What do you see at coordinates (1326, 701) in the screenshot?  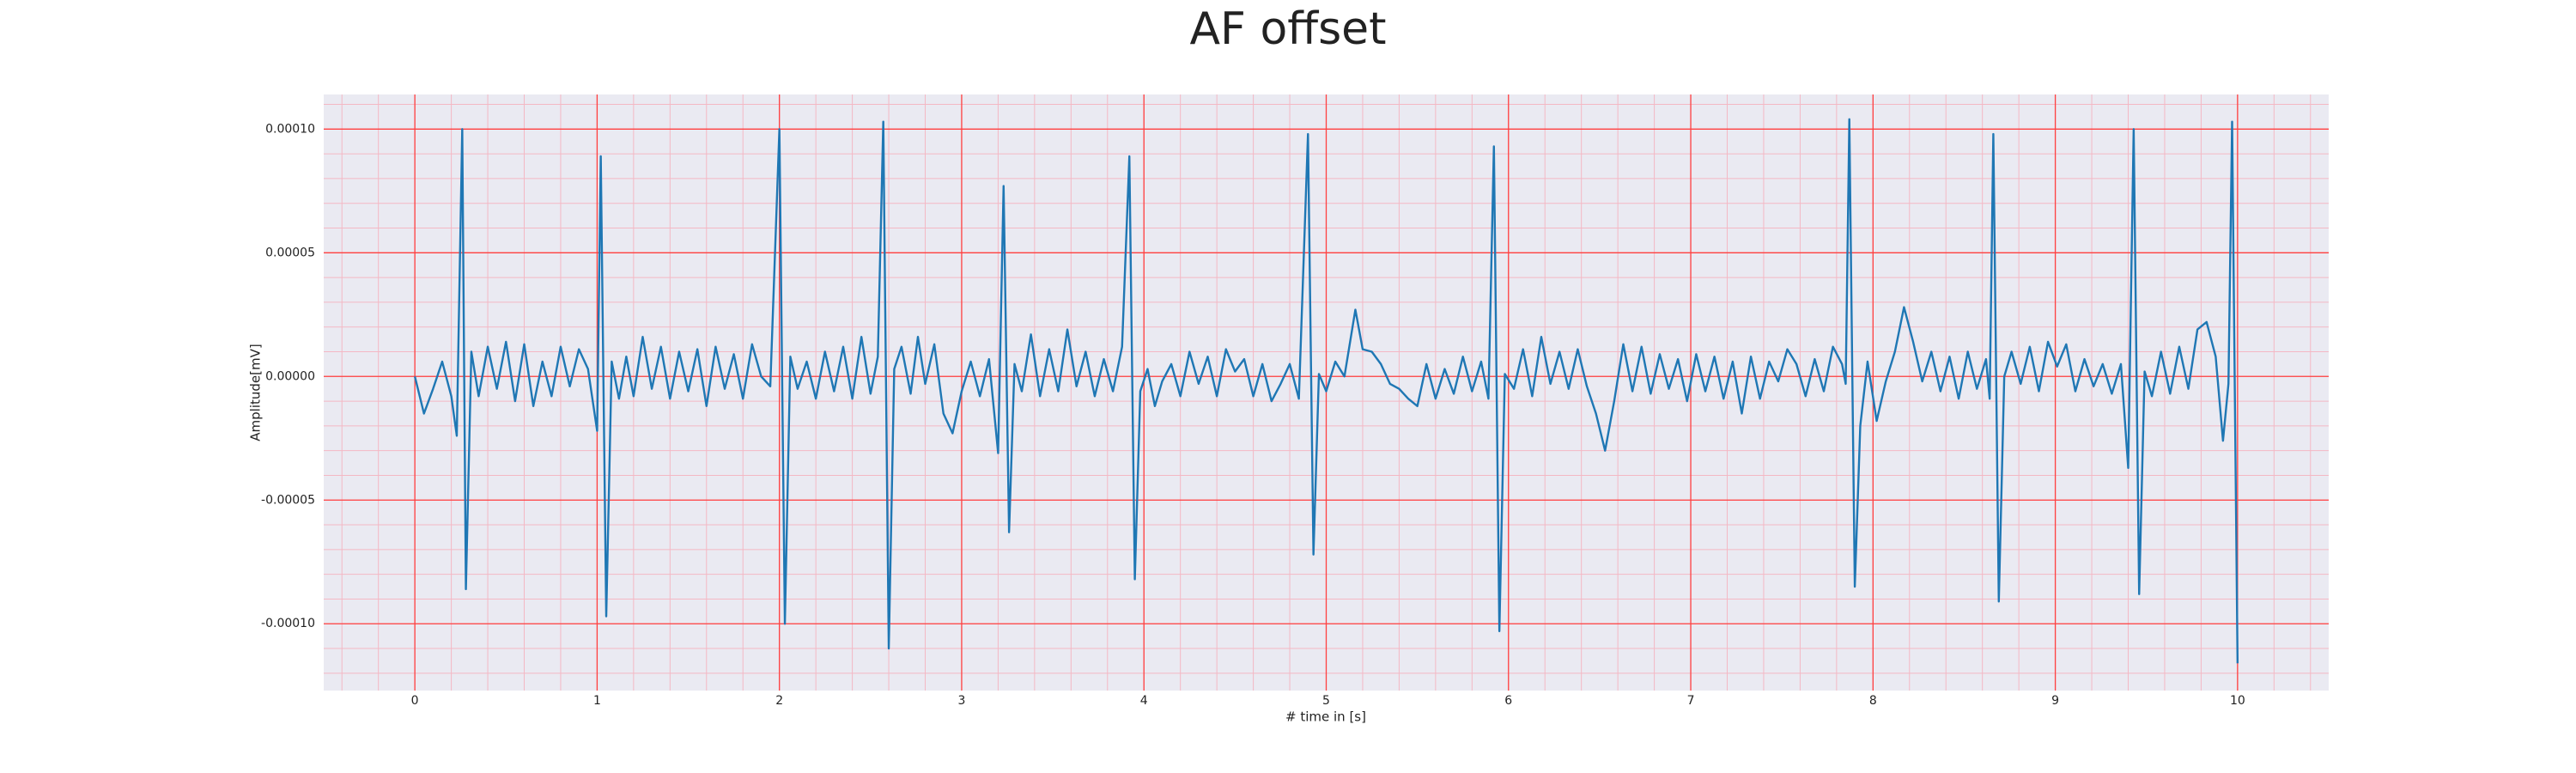 I see `x-tick-label: 5` at bounding box center [1326, 701].